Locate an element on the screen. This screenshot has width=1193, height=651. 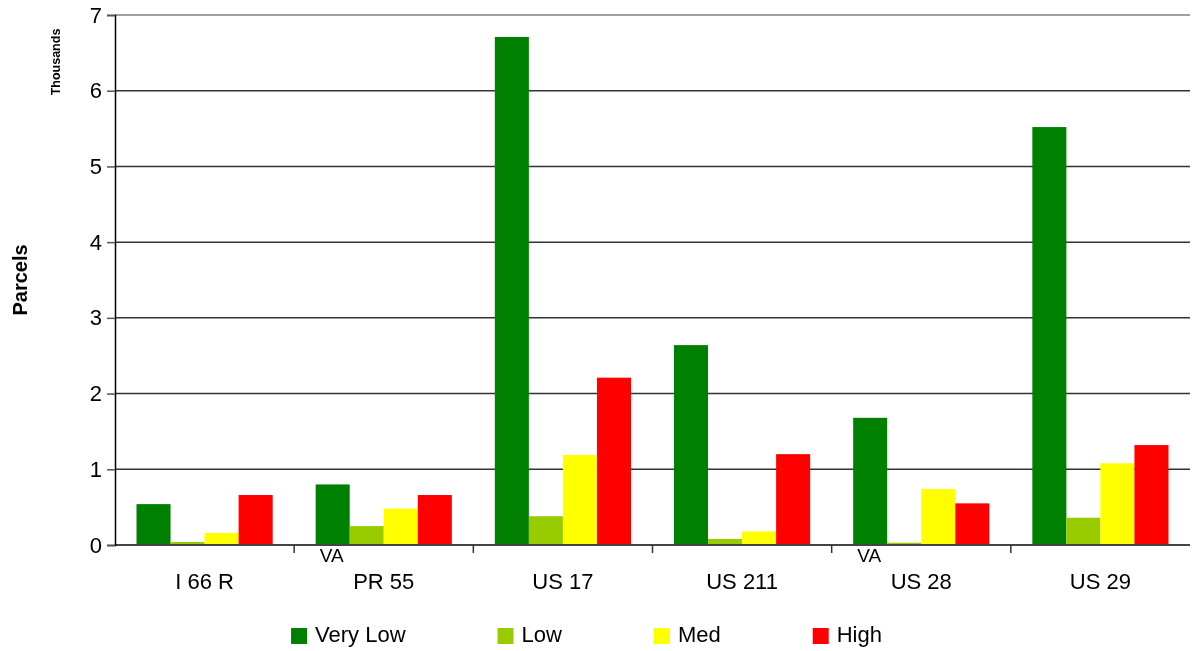
x-tick-label: US 17 is located at coordinates (563, 581).